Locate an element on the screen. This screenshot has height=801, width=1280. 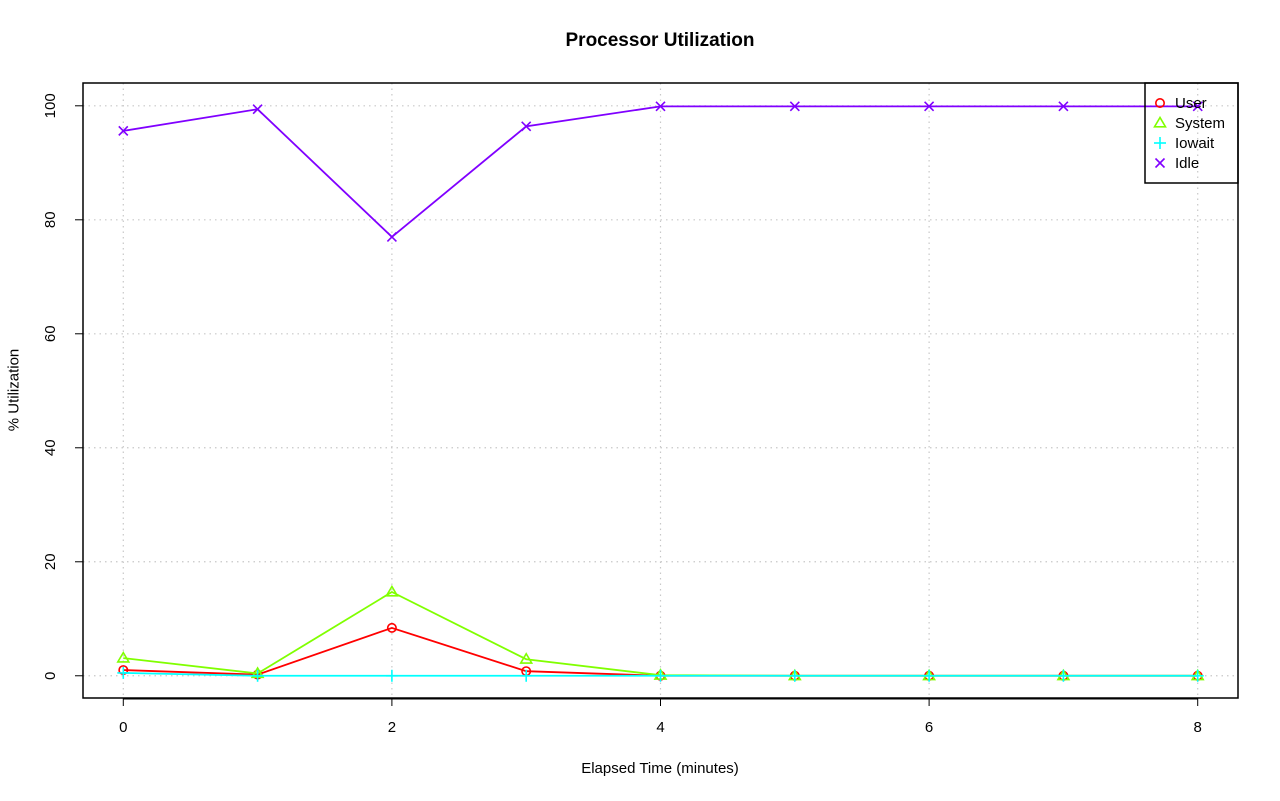
legend-marker-system is located at coordinates (1160, 121).